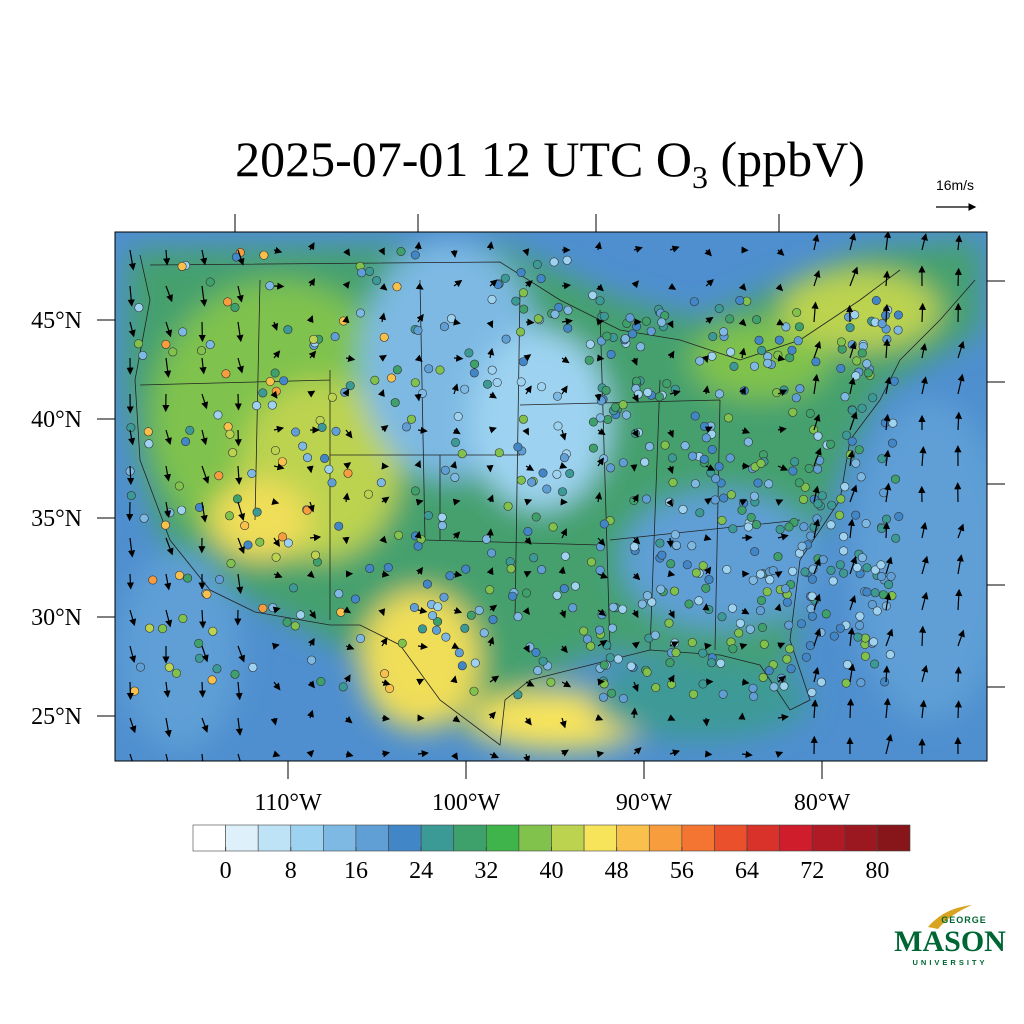 Image resolution: width=1024 pixels, height=1024 pixels. What do you see at coordinates (274, 838) in the screenshot?
I see `colorbar-box` at bounding box center [274, 838].